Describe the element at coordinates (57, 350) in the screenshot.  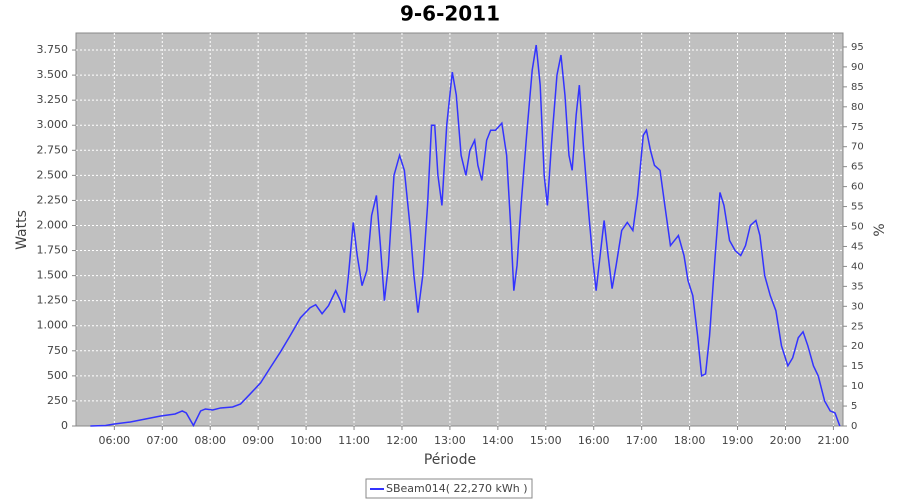
I see `y-tick-label: 750` at that location.